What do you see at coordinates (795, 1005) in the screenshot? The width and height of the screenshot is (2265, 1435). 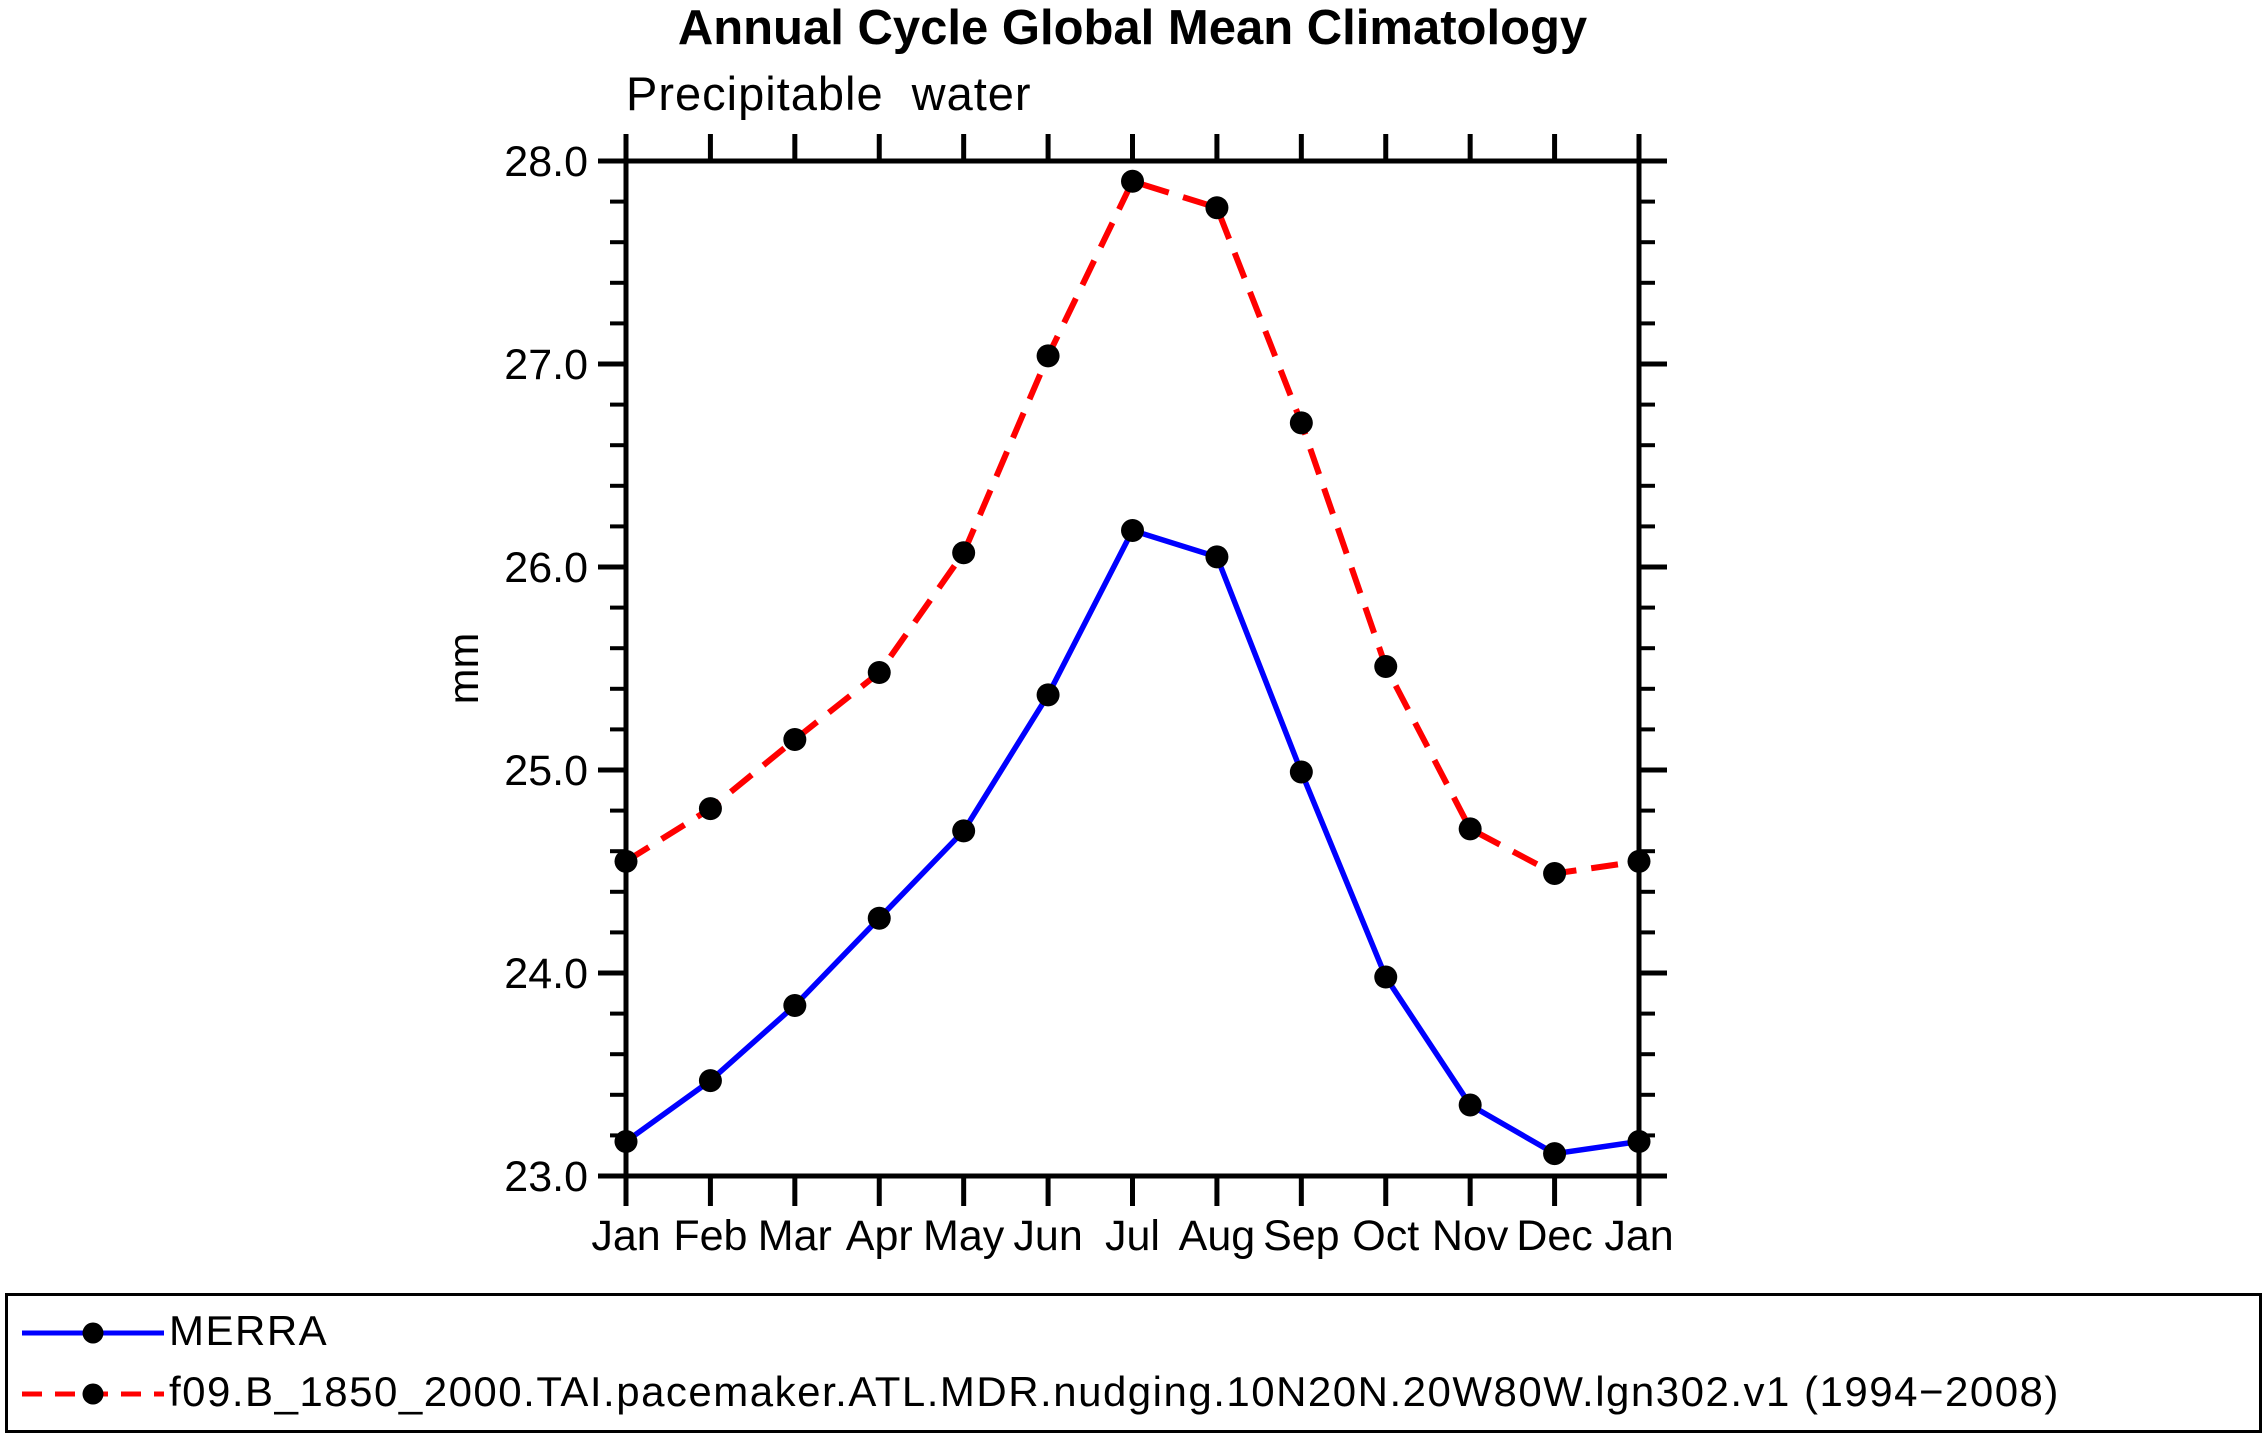 I see `data-point-merra-Mar` at bounding box center [795, 1005].